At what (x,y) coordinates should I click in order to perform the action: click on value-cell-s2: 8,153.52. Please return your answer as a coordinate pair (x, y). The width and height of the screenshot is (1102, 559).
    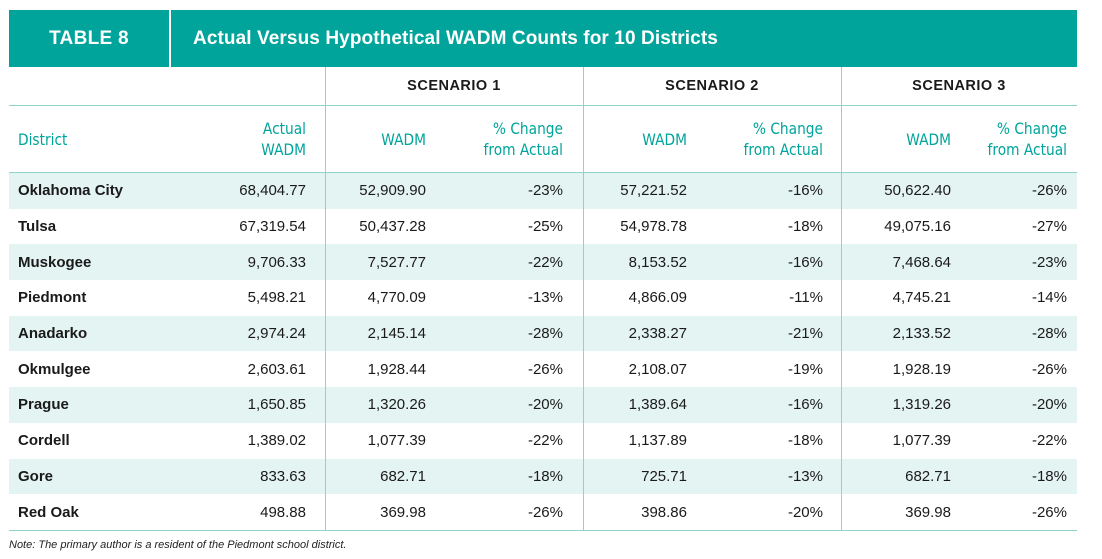
    Looking at the image, I should click on (657, 262).